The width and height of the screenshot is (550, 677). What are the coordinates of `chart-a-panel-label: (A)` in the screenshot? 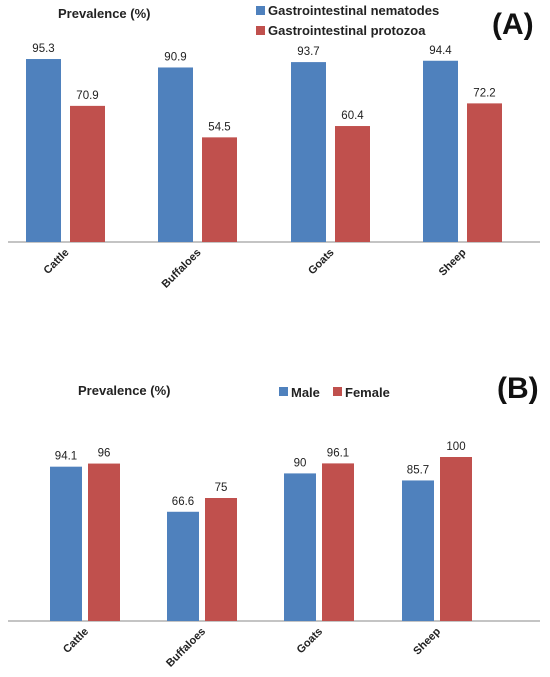 It's located at (513, 24).